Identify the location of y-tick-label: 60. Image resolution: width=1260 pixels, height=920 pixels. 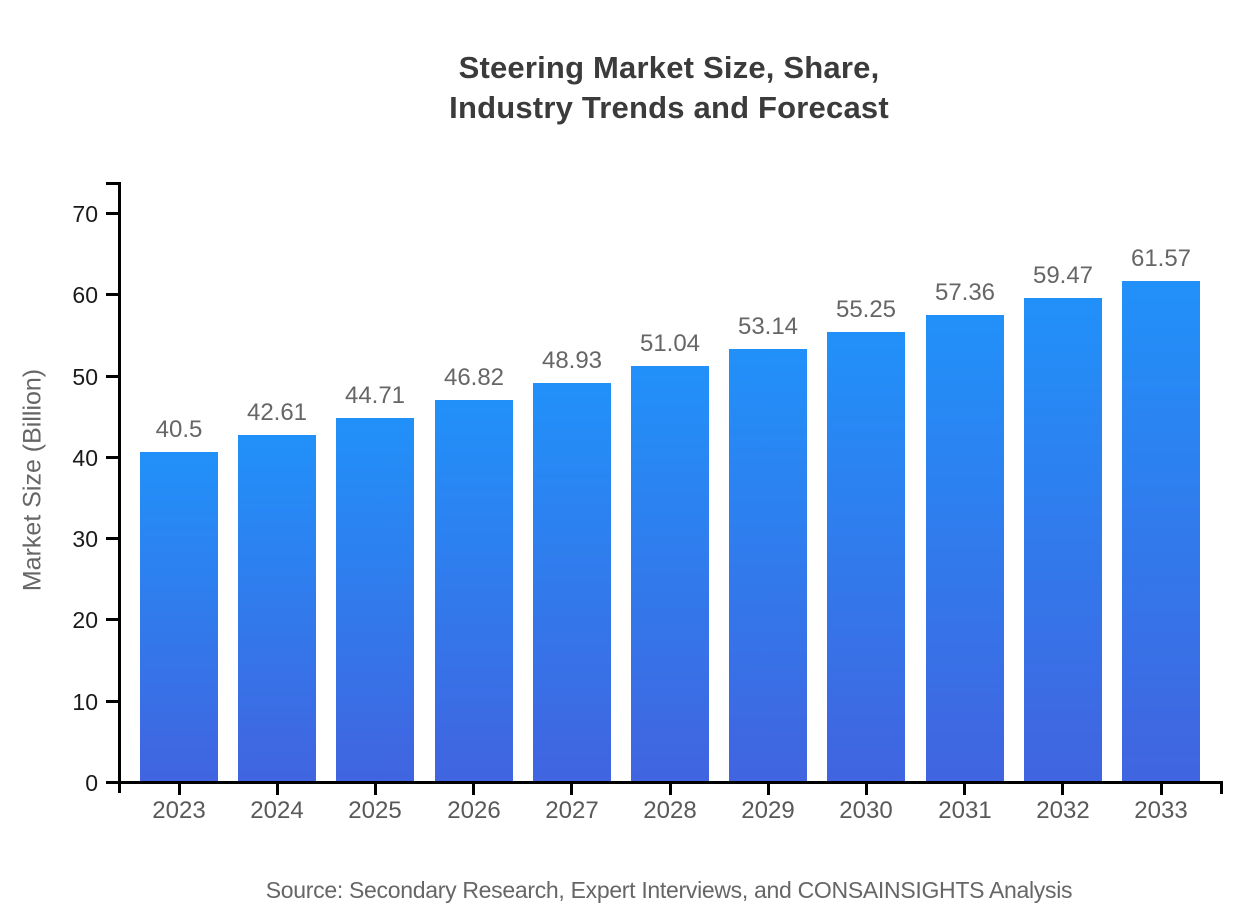
(85, 295).